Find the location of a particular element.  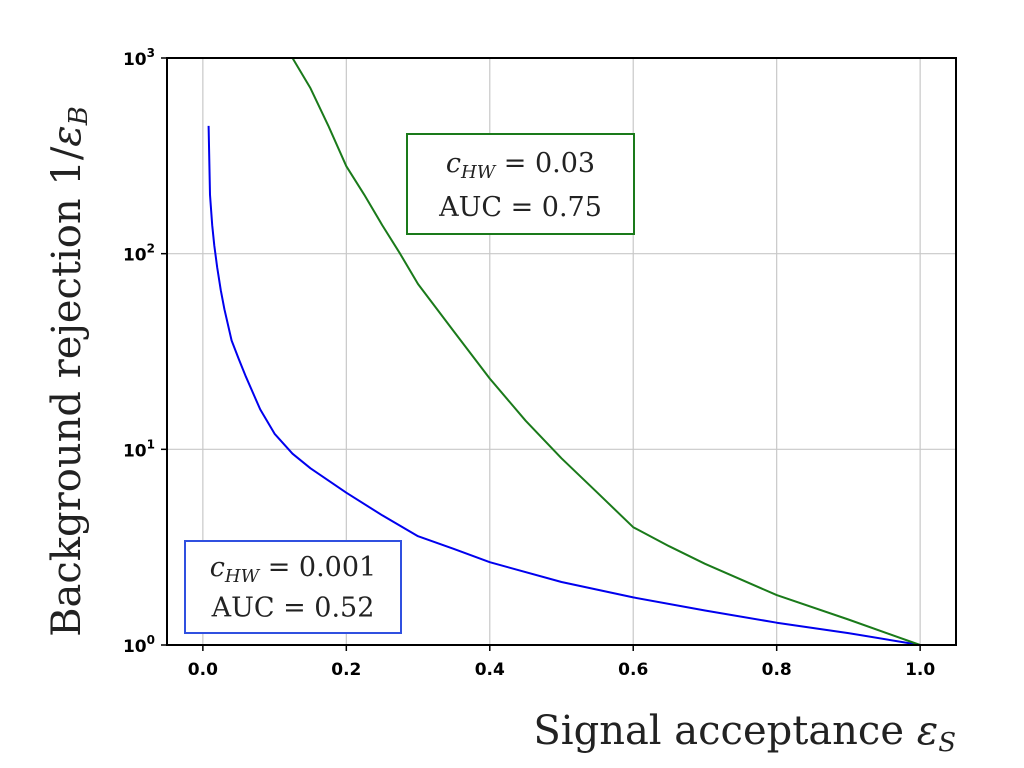

x-tick-label: 0.8 is located at coordinates (777, 670).